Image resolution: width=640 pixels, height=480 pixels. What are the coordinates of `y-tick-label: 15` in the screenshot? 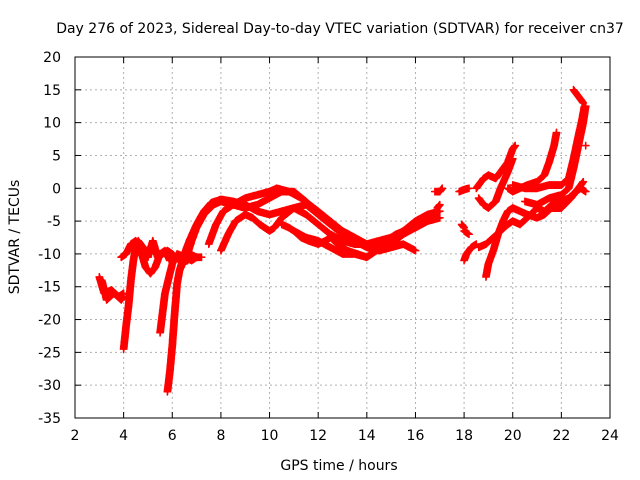 It's located at (52, 91).